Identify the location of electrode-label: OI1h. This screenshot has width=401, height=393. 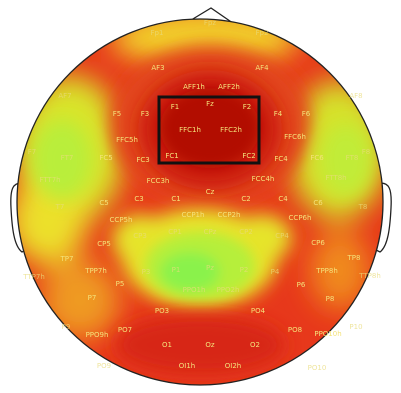
(187, 366).